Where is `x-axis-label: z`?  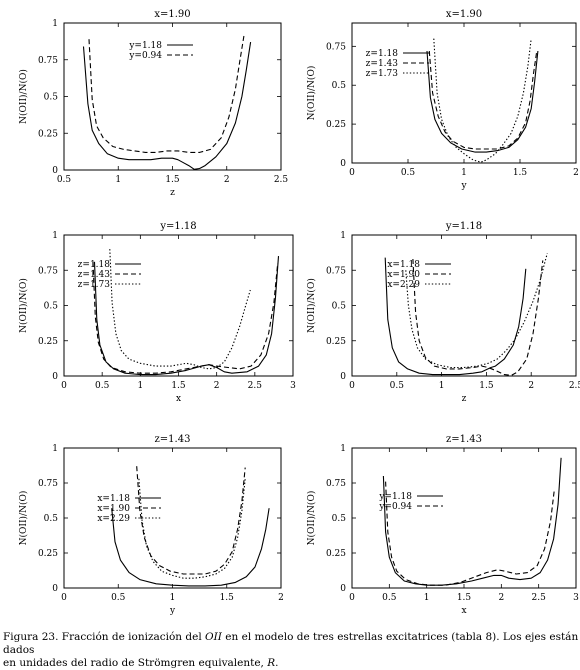
x-axis-label: z is located at coordinates (464, 399).